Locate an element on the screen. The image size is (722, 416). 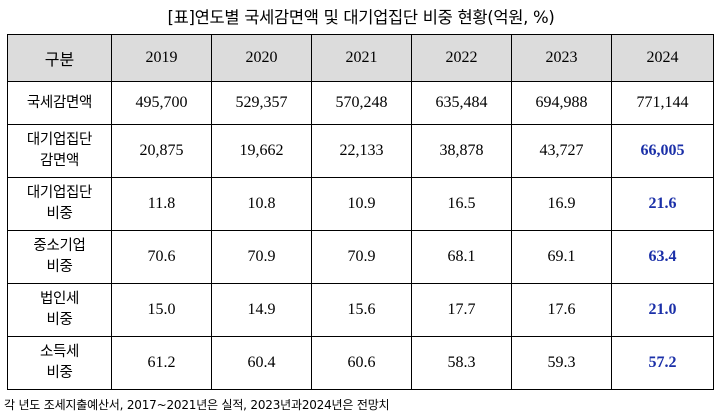
row-label-line: 소득세 is located at coordinates (59, 352).